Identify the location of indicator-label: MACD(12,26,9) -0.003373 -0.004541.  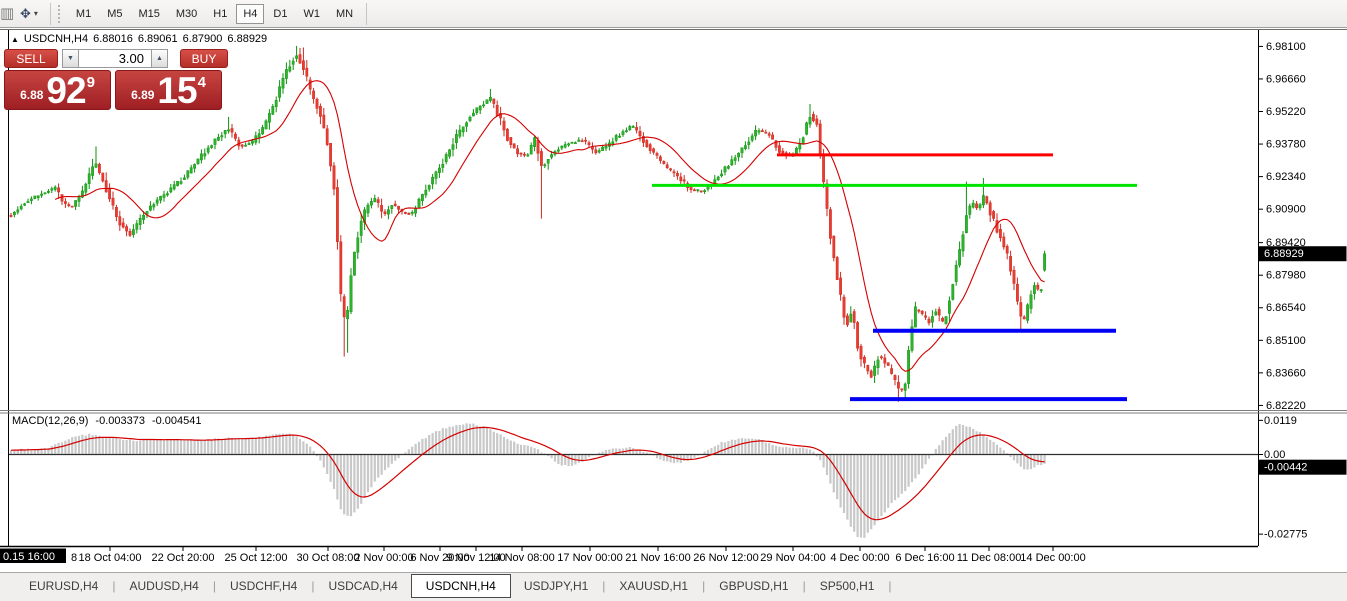
(107, 421).